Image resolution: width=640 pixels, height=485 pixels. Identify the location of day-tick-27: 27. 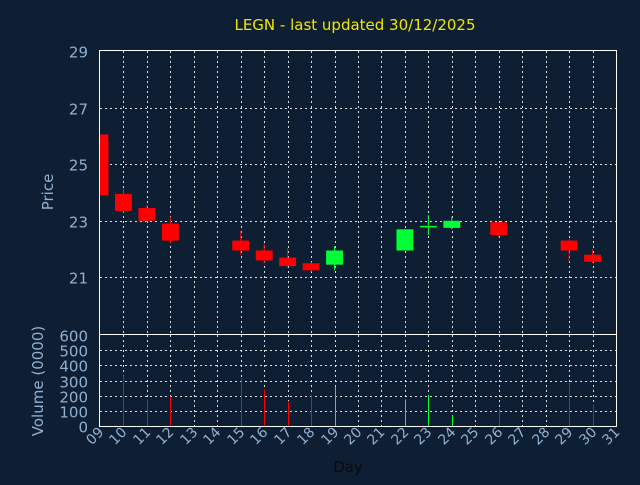
(517, 437).